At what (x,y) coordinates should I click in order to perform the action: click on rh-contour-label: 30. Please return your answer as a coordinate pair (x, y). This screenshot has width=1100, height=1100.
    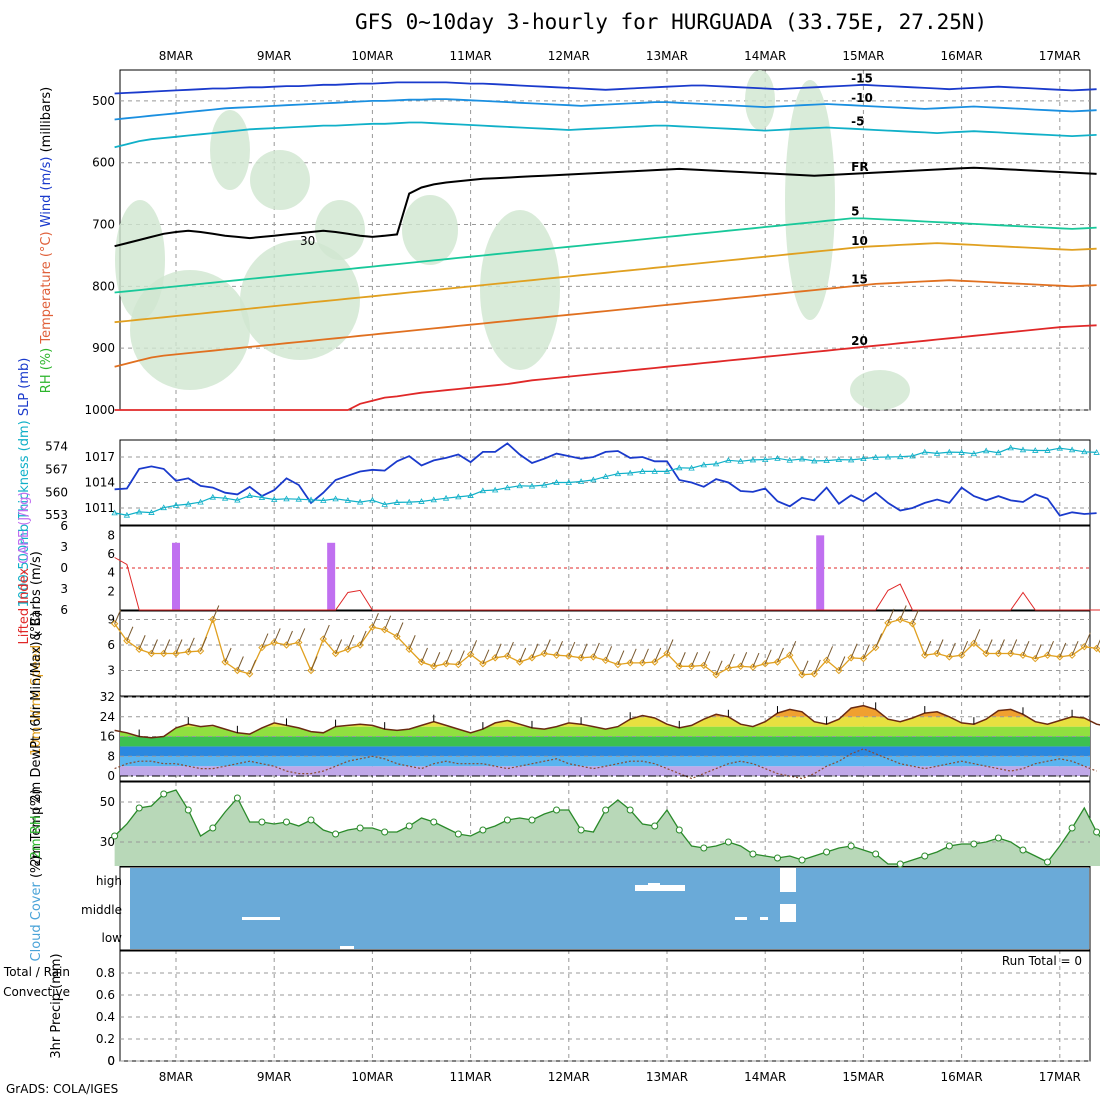
    Looking at the image, I should click on (307, 241).